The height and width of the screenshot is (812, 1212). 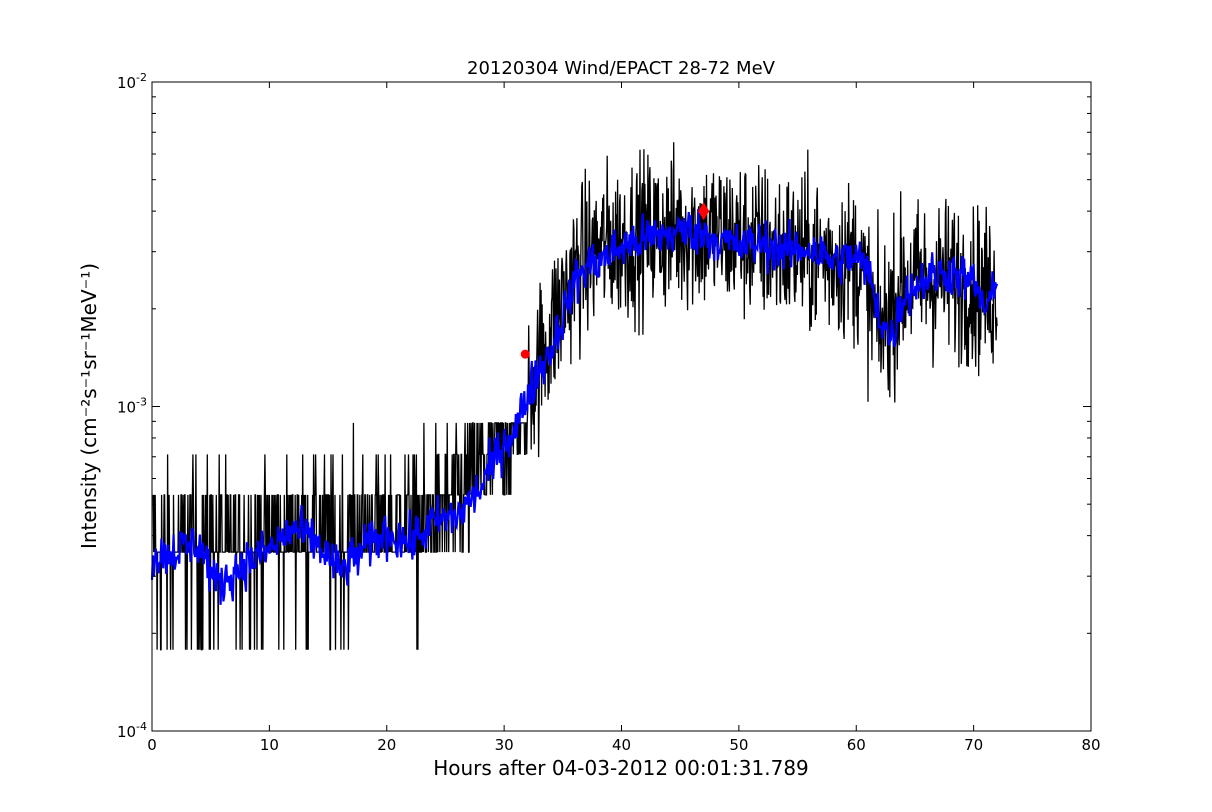 What do you see at coordinates (89, 406) in the screenshot?
I see `y-axis-title: Intensity (cm⁻²s⁻¹sr⁻¹MeV⁻¹)` at bounding box center [89, 406].